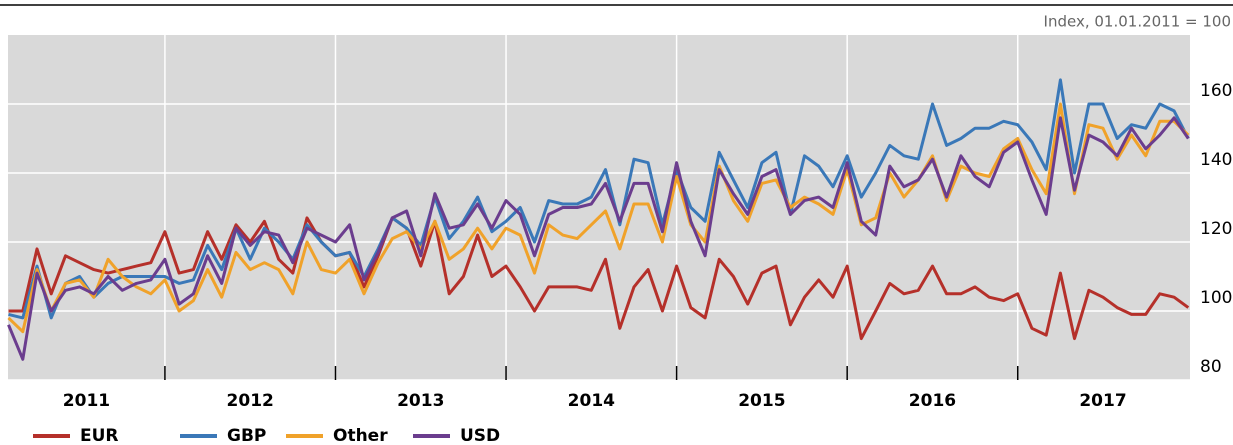  What do you see at coordinates (246, 435) in the screenshot?
I see `legend-label: GBP` at bounding box center [246, 435].